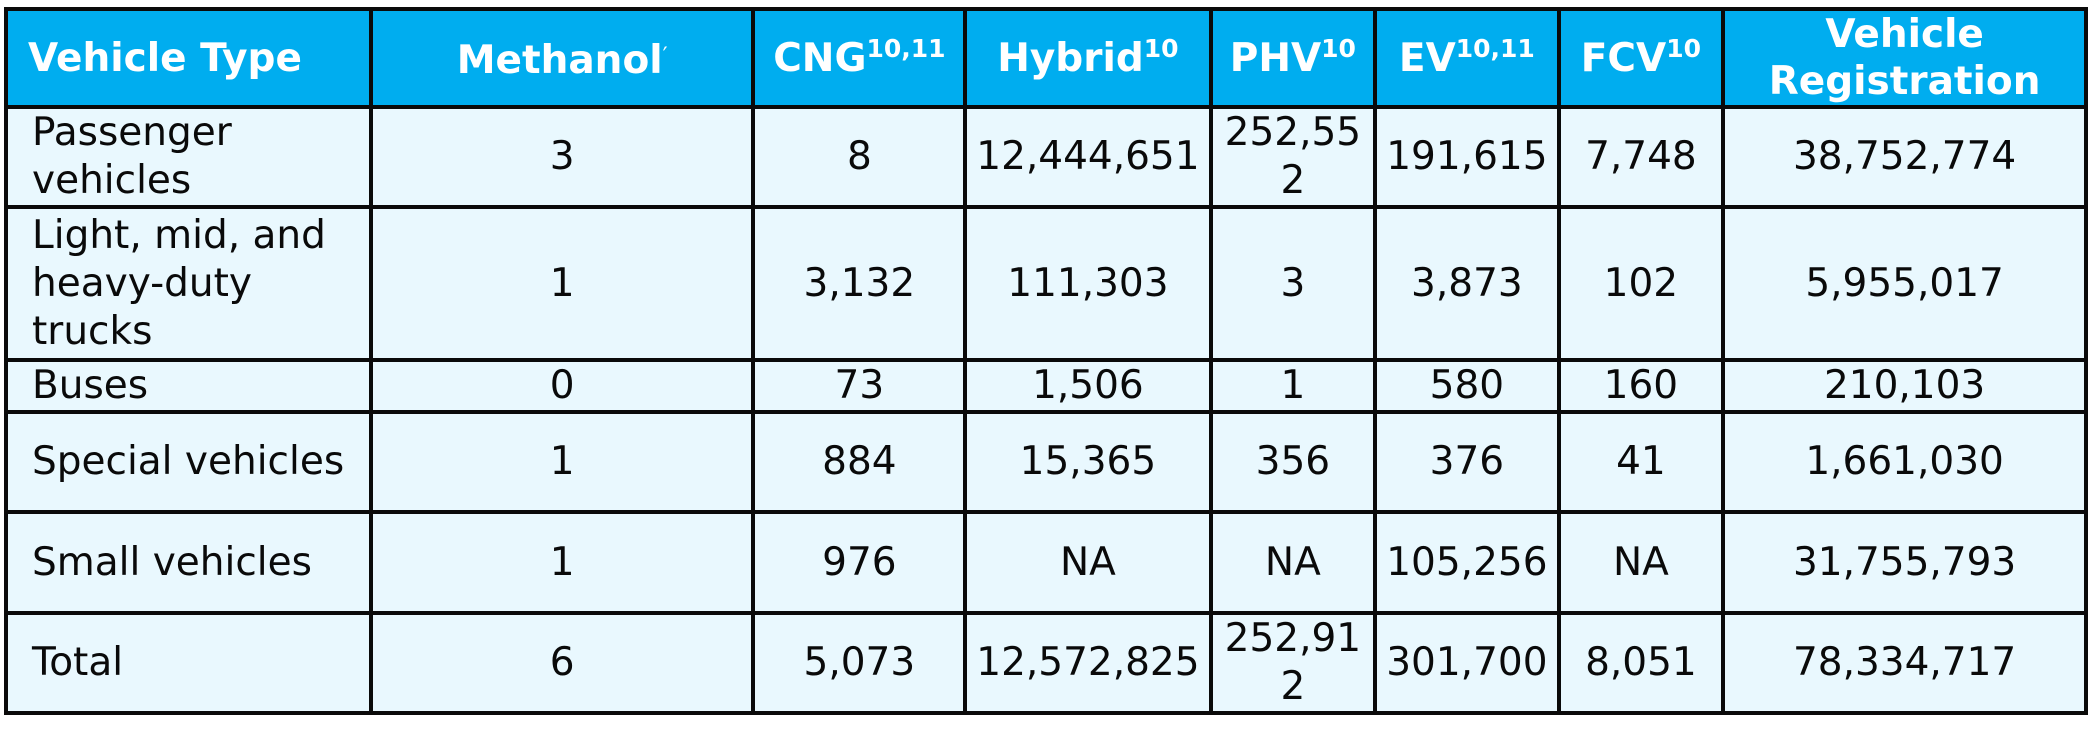  I want to click on cell-vehicle-registration: 5,955,017, so click(1904, 283).